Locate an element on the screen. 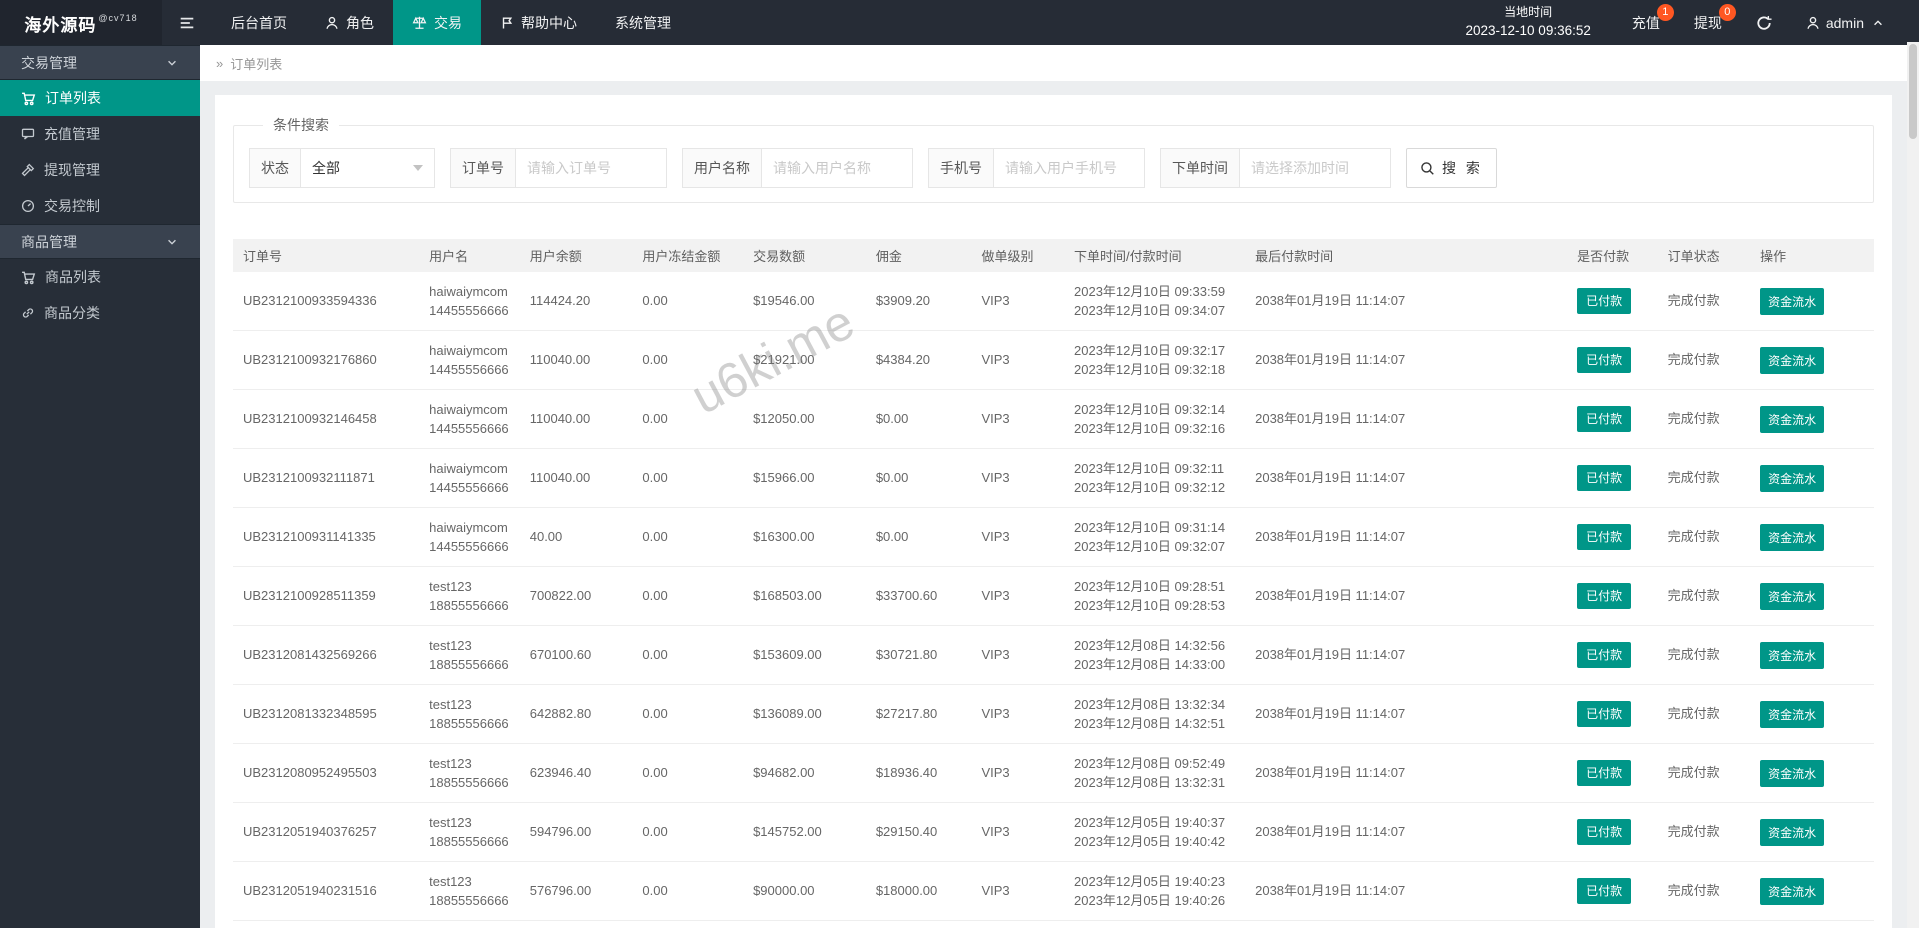 The image size is (1919, 928). topnav-item-1: 后台首页 is located at coordinates (259, 22).